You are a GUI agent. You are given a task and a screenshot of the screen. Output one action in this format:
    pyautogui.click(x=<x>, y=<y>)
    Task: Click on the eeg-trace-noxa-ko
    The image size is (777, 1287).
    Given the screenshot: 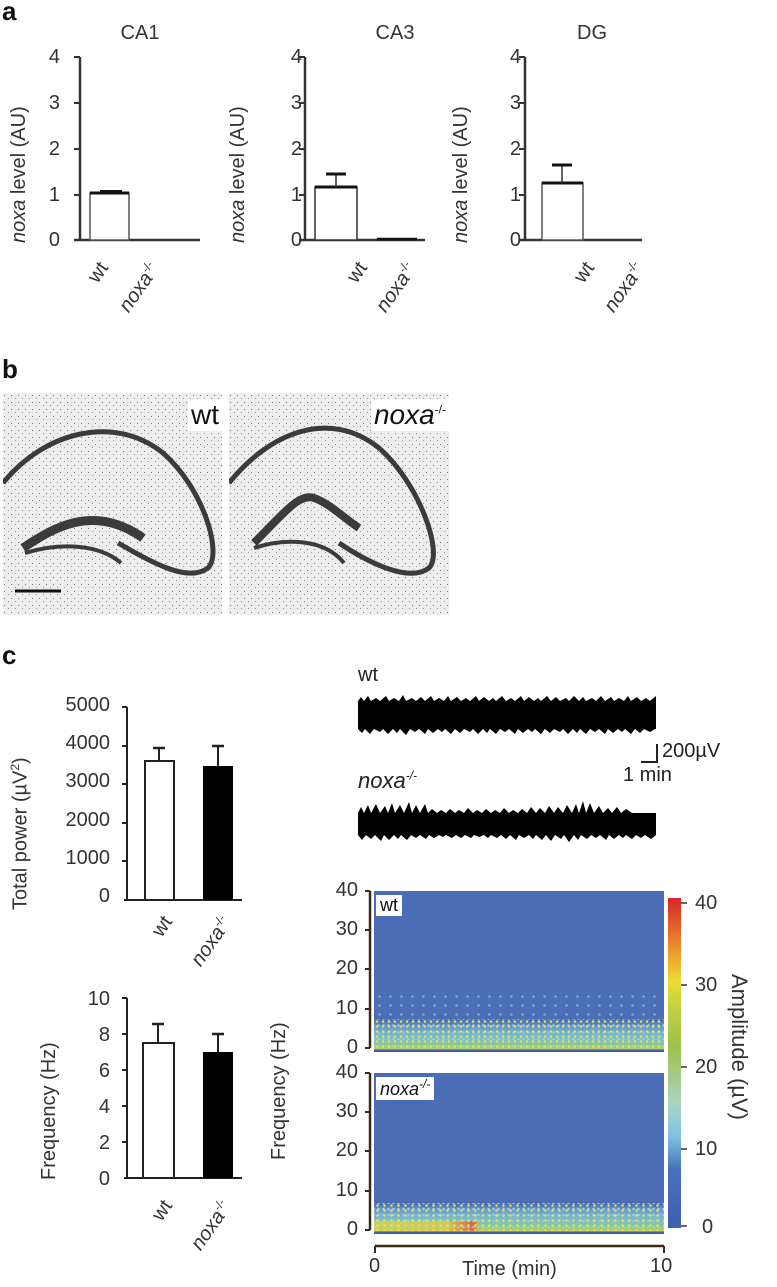 What is the action you would take?
    pyautogui.click(x=507, y=821)
    